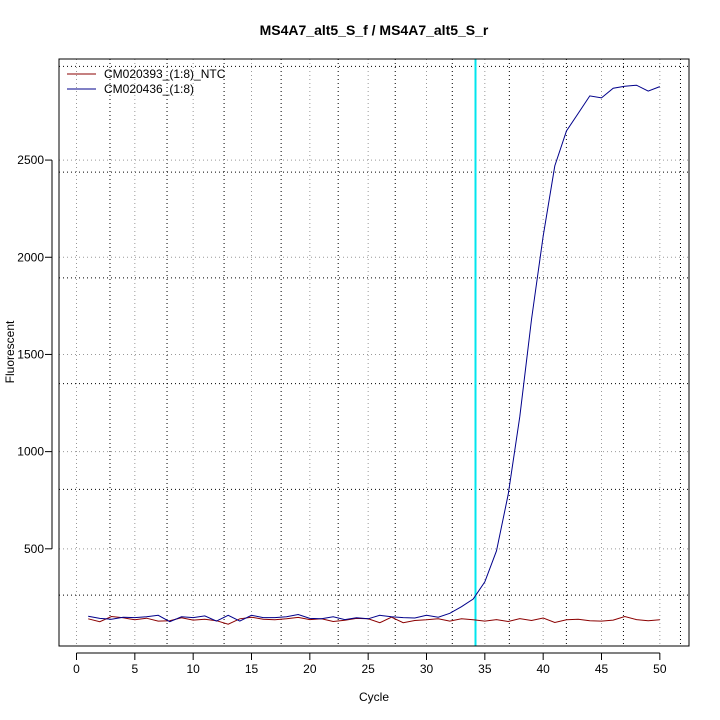 Image resolution: width=720 pixels, height=720 pixels. What do you see at coordinates (10, 351) in the screenshot?
I see `y-axis-label: Fluorescent` at bounding box center [10, 351].